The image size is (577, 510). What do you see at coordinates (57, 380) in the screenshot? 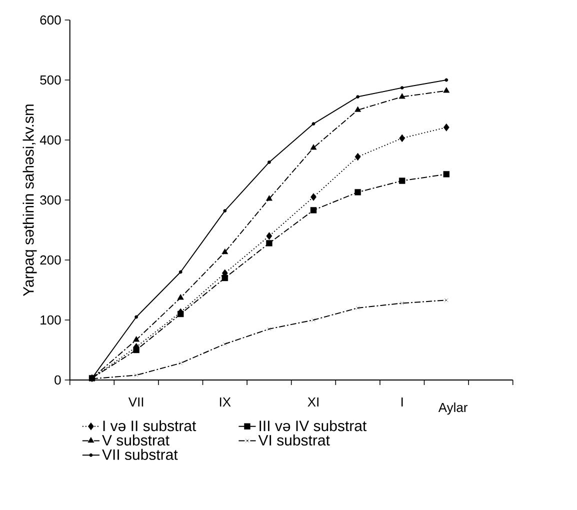
I see `y-tick-label: 0` at bounding box center [57, 380].